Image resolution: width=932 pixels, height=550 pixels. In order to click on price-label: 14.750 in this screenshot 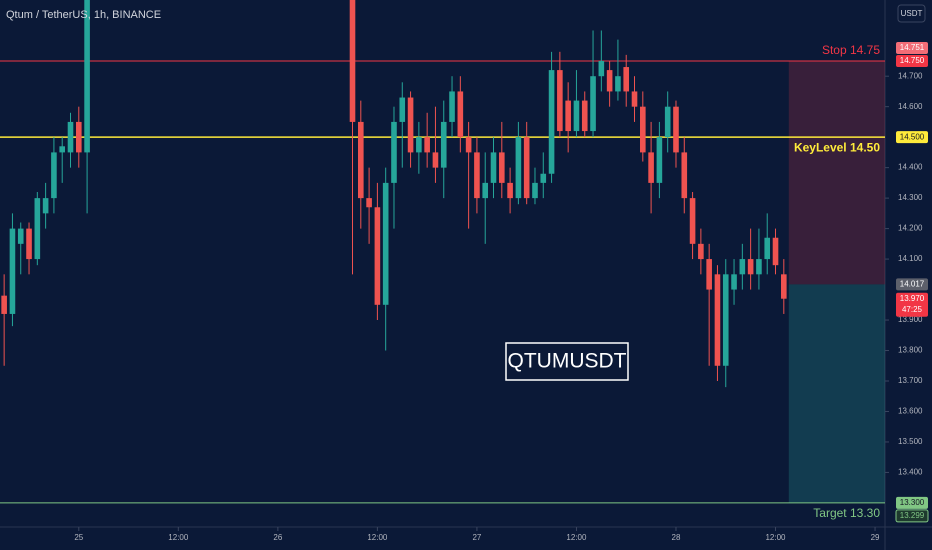, I will do `click(912, 60)`.